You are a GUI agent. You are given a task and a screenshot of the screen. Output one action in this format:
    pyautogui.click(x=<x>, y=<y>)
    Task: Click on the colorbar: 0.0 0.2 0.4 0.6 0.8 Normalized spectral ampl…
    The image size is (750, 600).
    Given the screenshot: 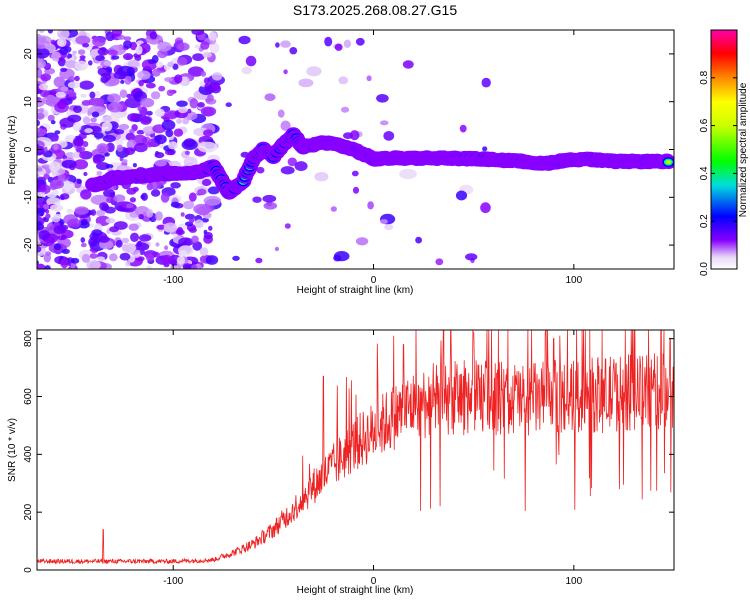 What is the action you would take?
    pyautogui.click(x=724, y=152)
    